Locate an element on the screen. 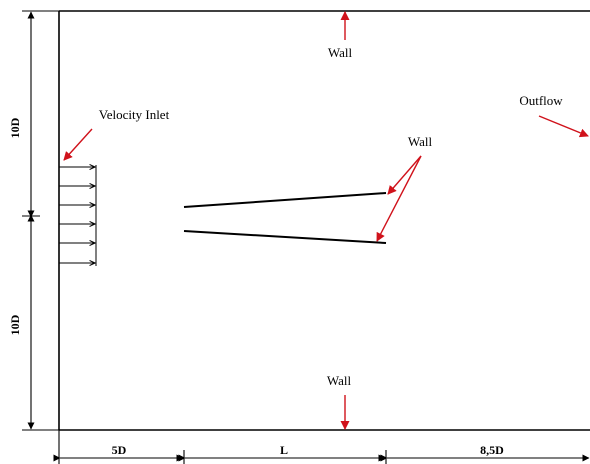  plate-wall-label: Wall is located at coordinates (420, 141).